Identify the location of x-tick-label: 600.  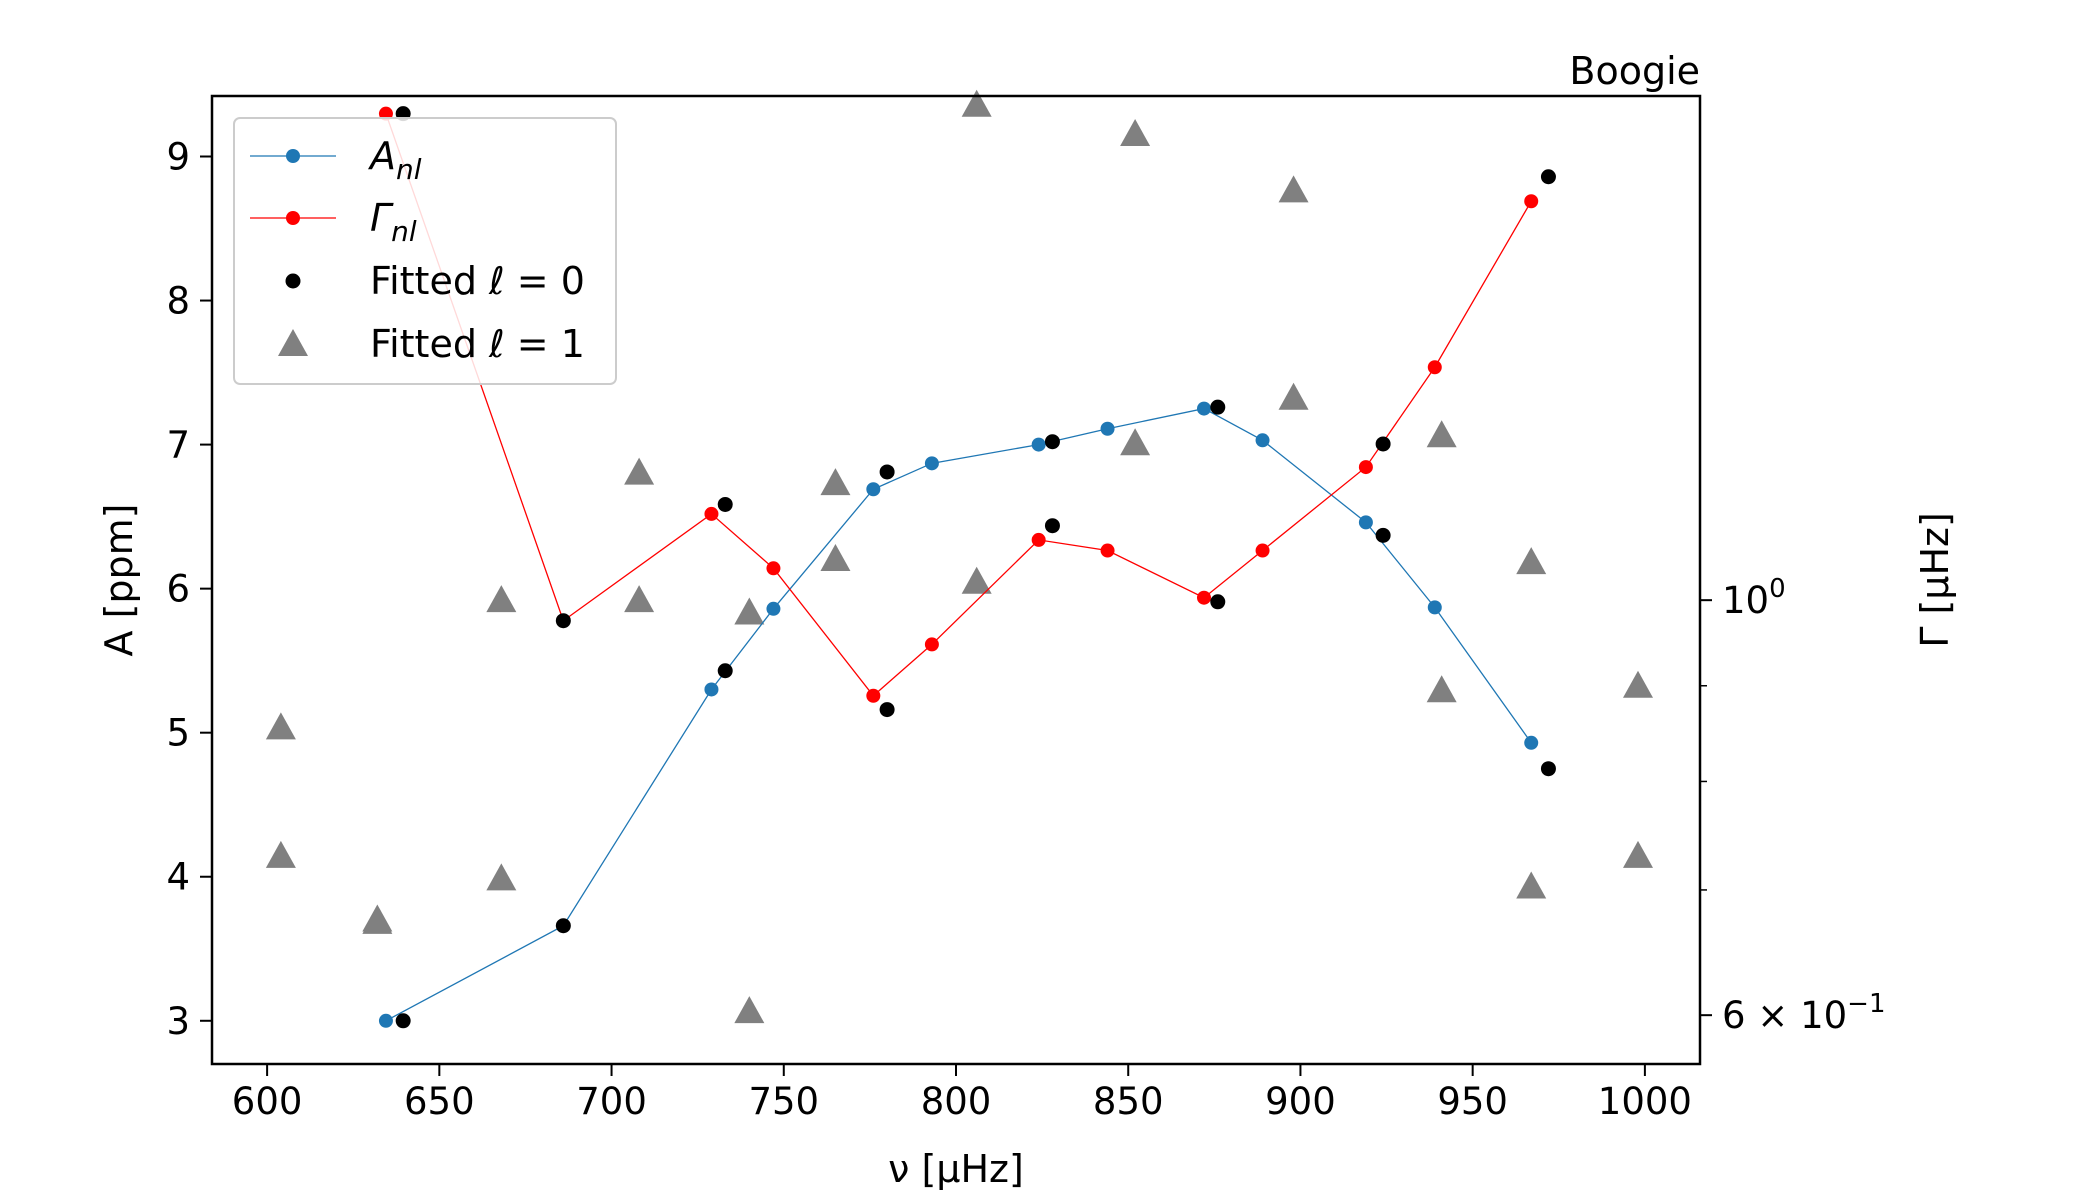
(267, 1101).